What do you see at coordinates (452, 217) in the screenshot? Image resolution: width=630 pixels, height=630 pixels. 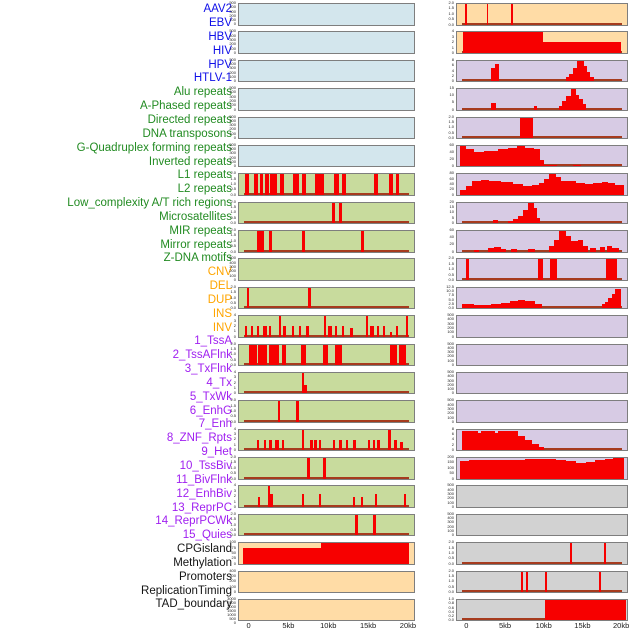 I see `y-tick-label: 5` at bounding box center [452, 217].